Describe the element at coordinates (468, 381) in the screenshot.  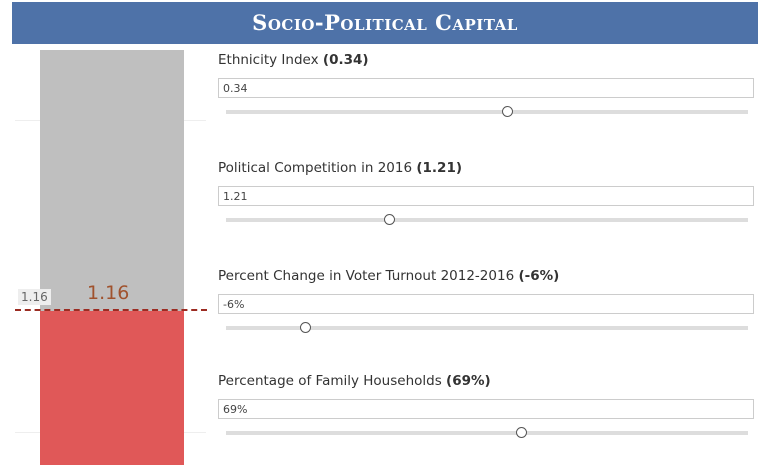
I see `parameter-value: (69%)` at that location.